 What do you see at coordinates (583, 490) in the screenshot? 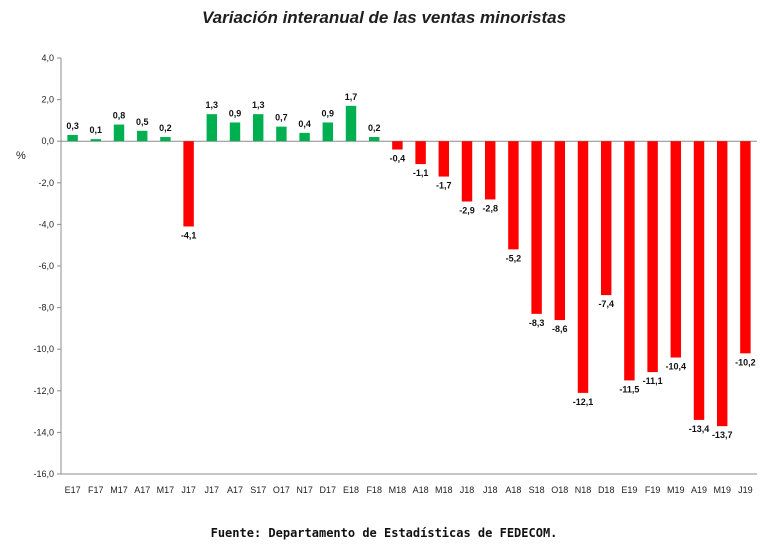
I see `x-tick-label: N18` at bounding box center [583, 490].